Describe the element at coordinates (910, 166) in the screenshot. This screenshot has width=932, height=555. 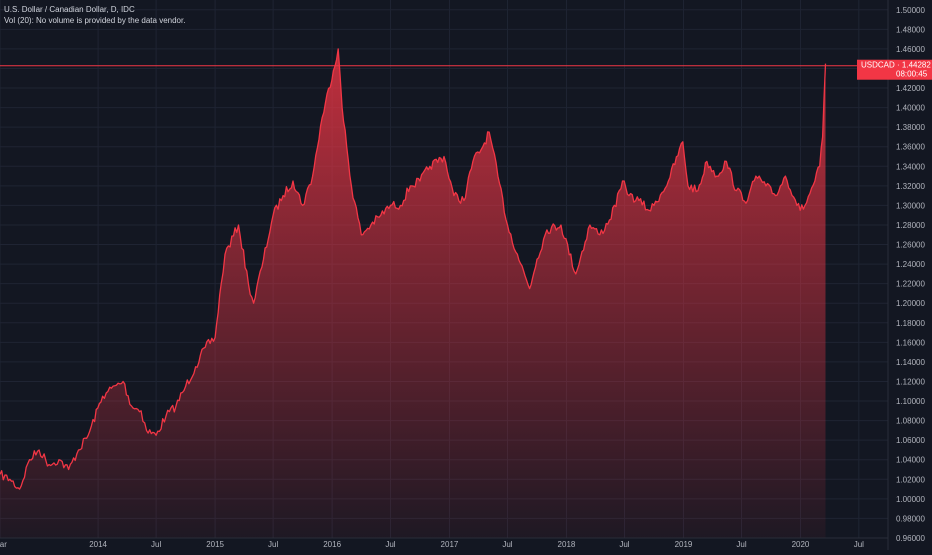
I see `y-tick-label: 1.34000` at that location.